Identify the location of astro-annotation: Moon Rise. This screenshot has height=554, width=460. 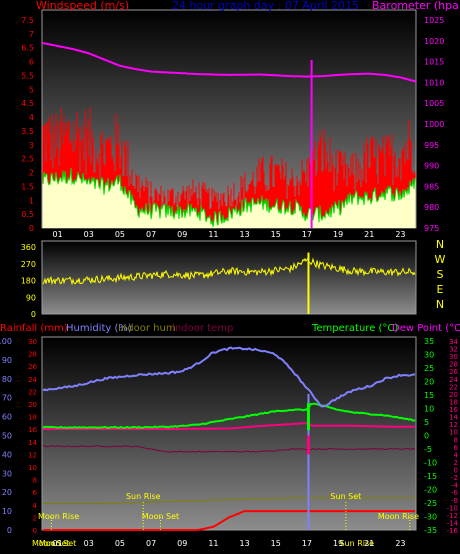
(58, 516).